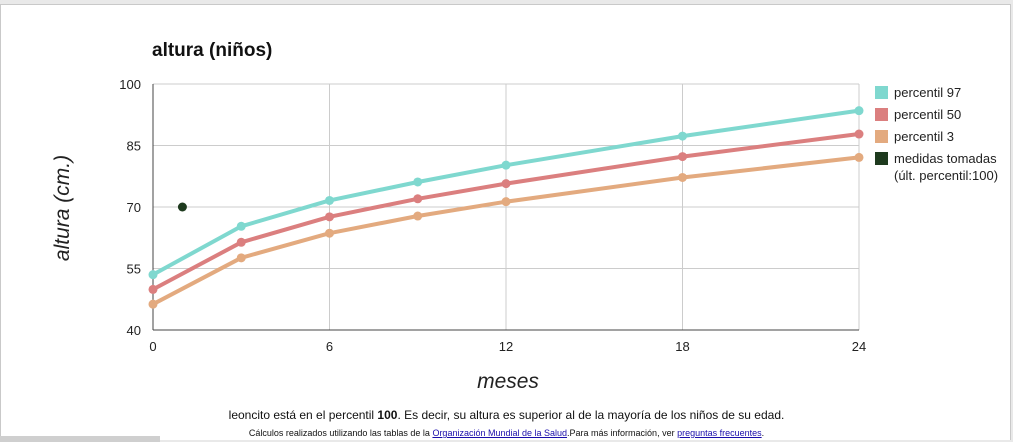 This screenshot has height=442, width=1013. What do you see at coordinates (134, 330) in the screenshot?
I see `y-tick-label: 40` at bounding box center [134, 330].